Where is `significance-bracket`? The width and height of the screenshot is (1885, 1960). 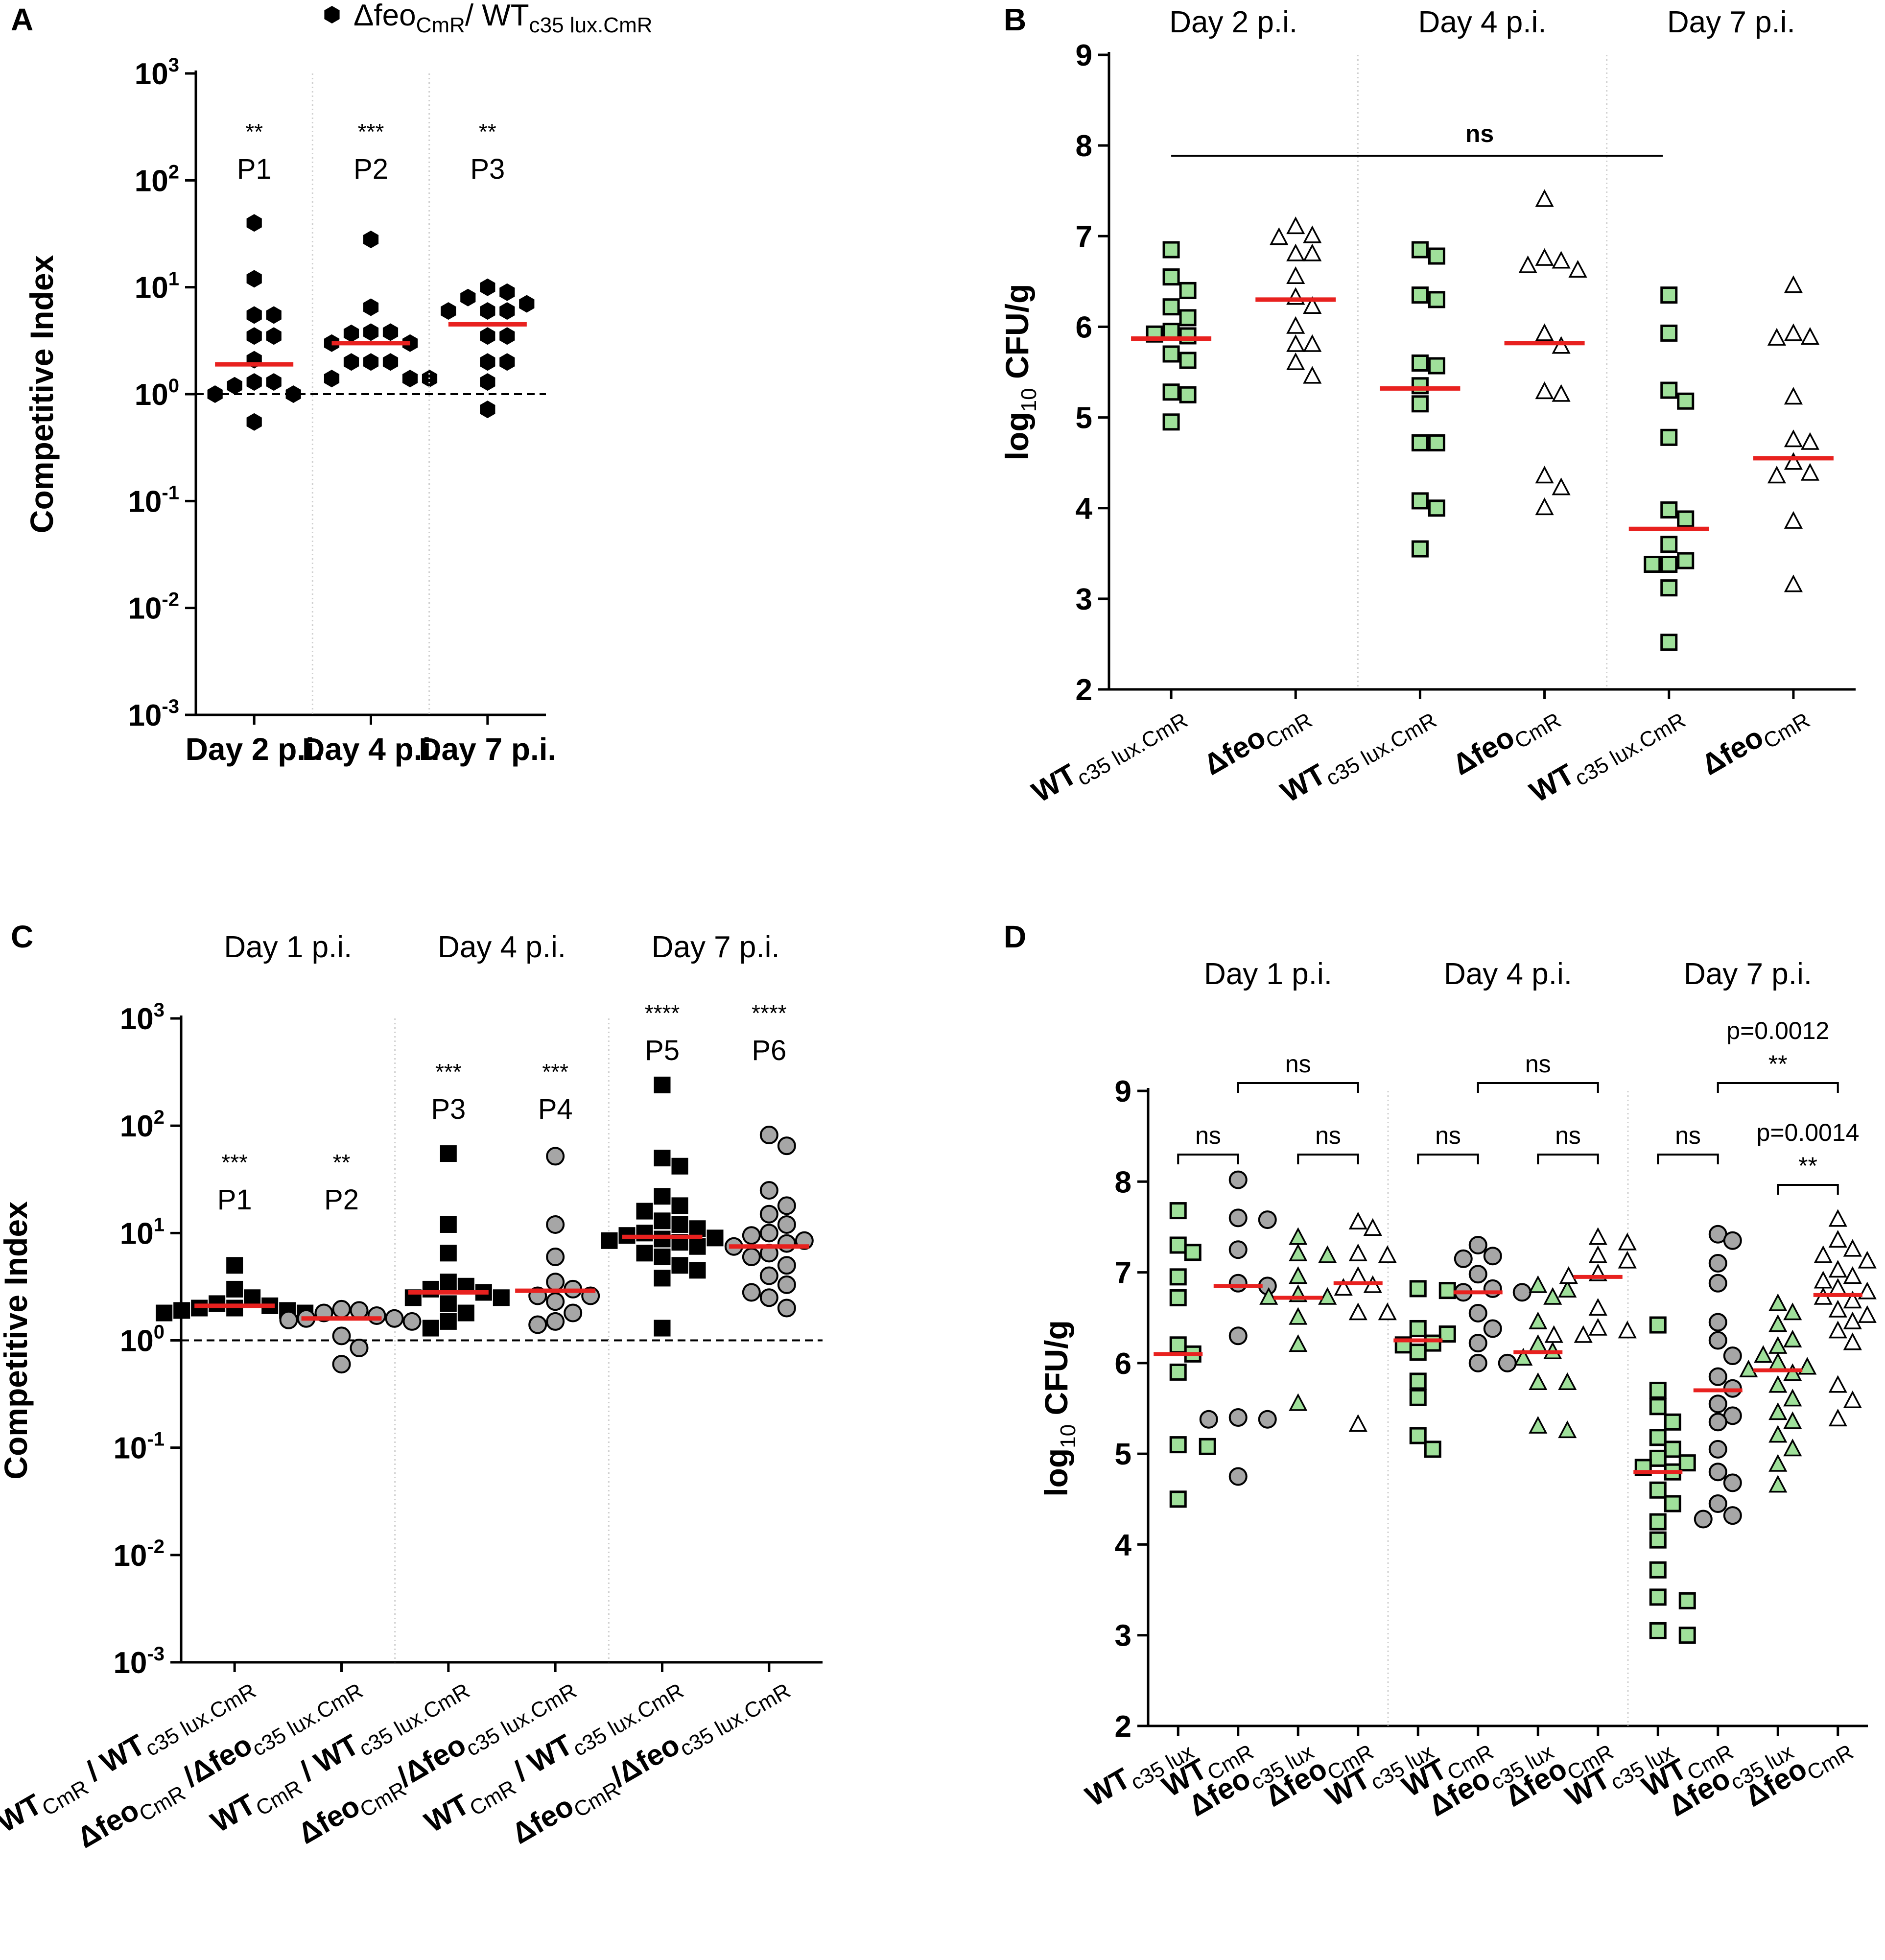 significance-bracket is located at coordinates (1328, 1159).